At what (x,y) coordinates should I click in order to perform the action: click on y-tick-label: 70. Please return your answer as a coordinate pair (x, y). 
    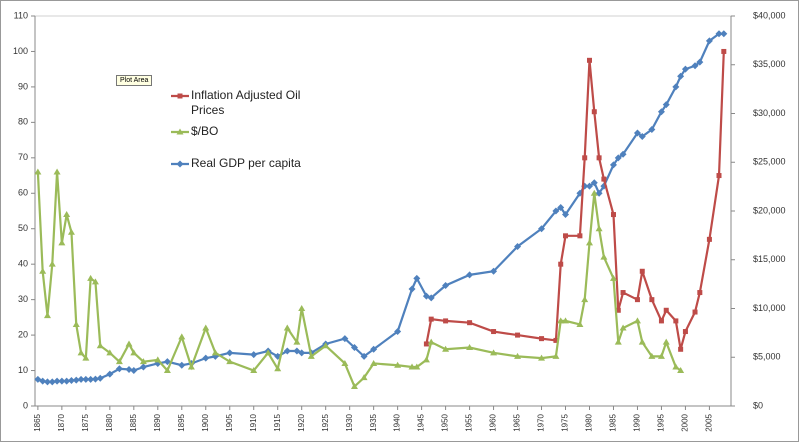
    Looking at the image, I should click on (23, 157).